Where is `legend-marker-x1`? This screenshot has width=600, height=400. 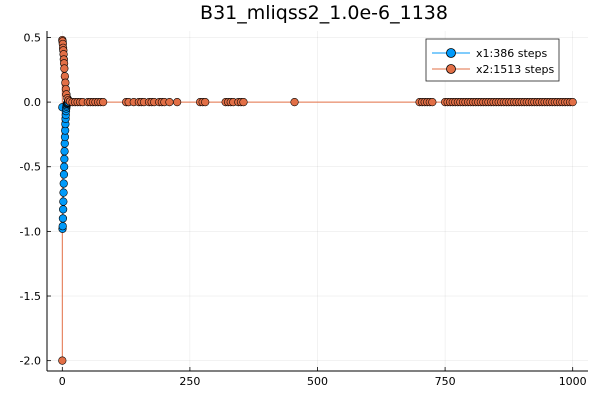
legend-marker-x1 is located at coordinates (451, 53).